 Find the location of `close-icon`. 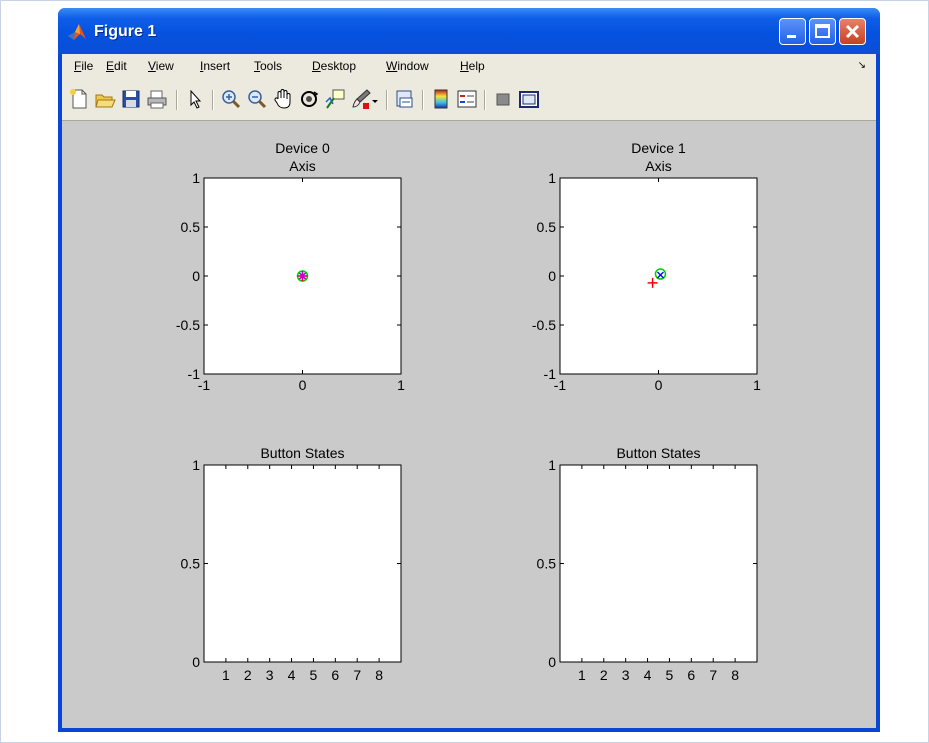

close-icon is located at coordinates (852, 31).